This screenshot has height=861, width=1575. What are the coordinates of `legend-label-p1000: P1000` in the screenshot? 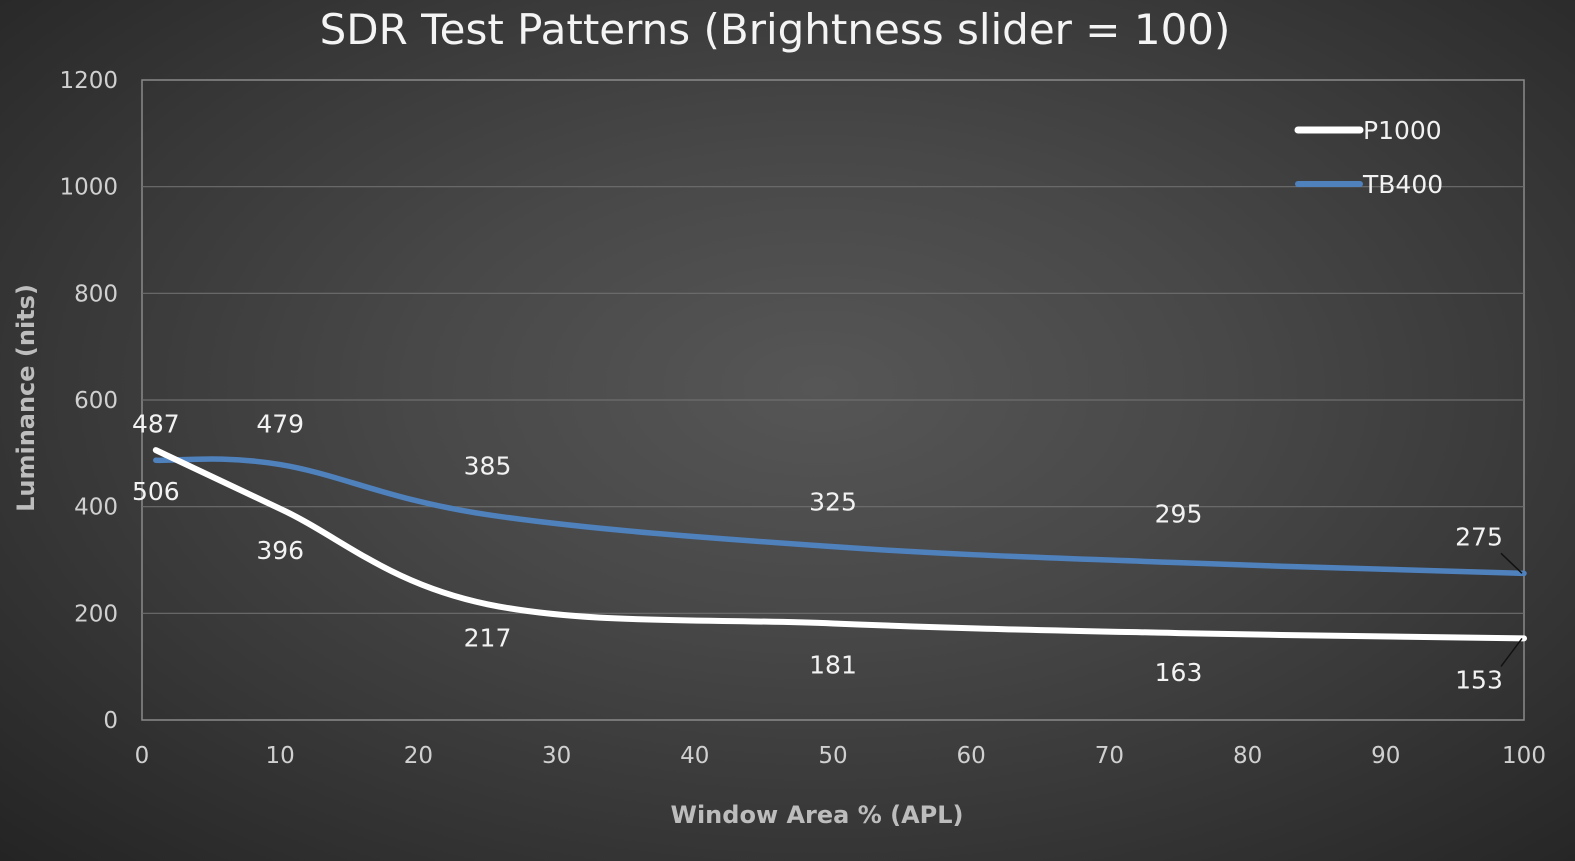 It's located at (1402, 130).